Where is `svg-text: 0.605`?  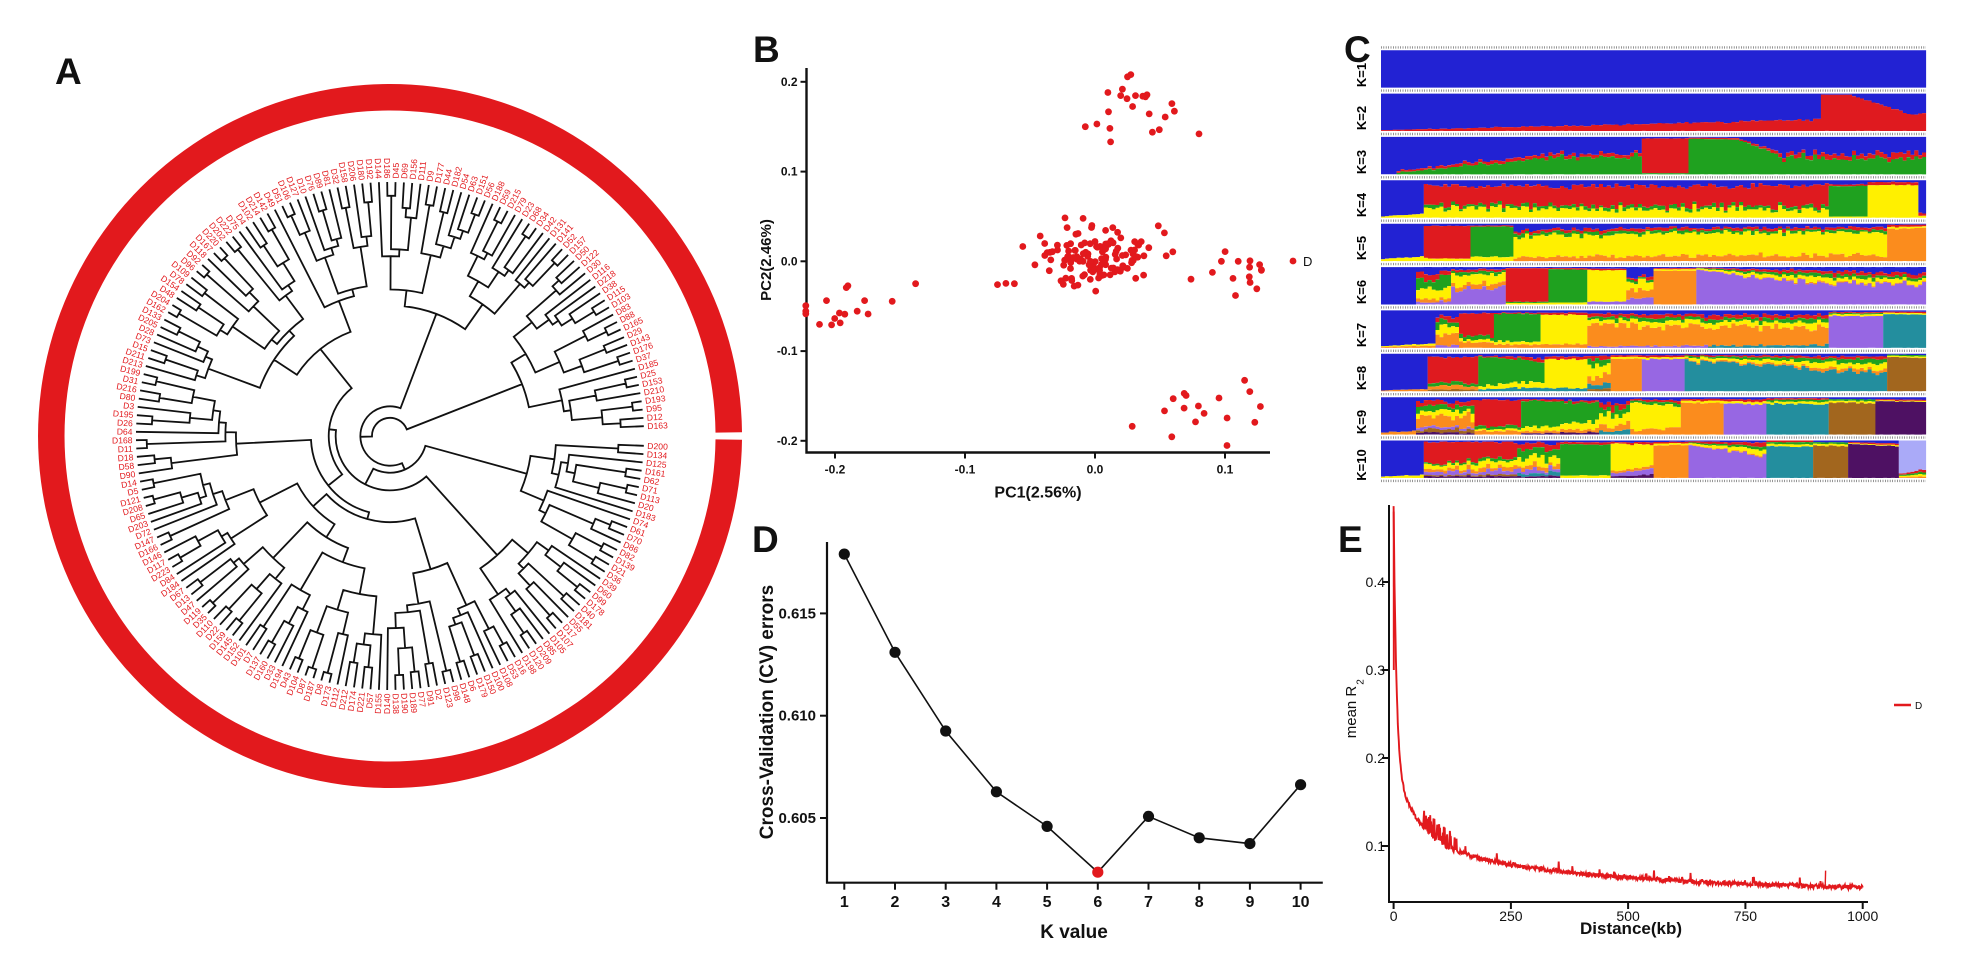 svg-text: 0.605 is located at coordinates (797, 818).